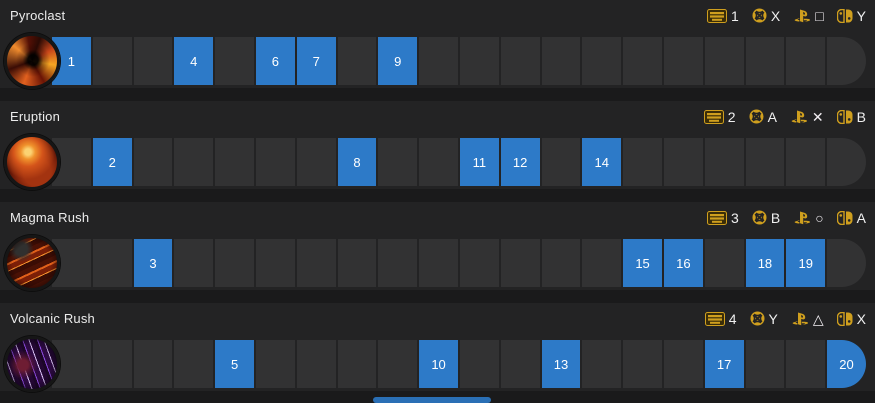 This screenshot has height=403, width=875. What do you see at coordinates (32, 364) in the screenshot?
I see `volcanic-rush-ability-icon` at bounding box center [32, 364].